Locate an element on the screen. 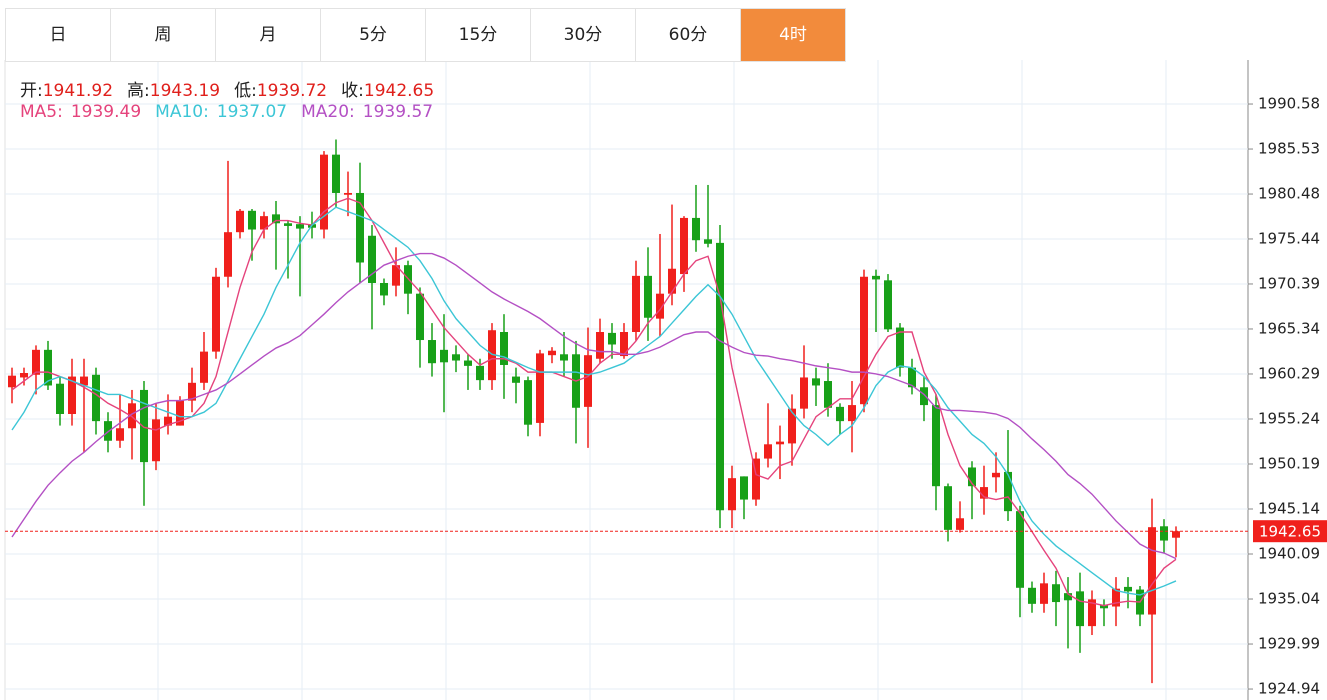 Image resolution: width=1327 pixels, height=700 pixels. period-tabs: 日周月 5分 15分 30分 60分 4时 is located at coordinates (425, 35).